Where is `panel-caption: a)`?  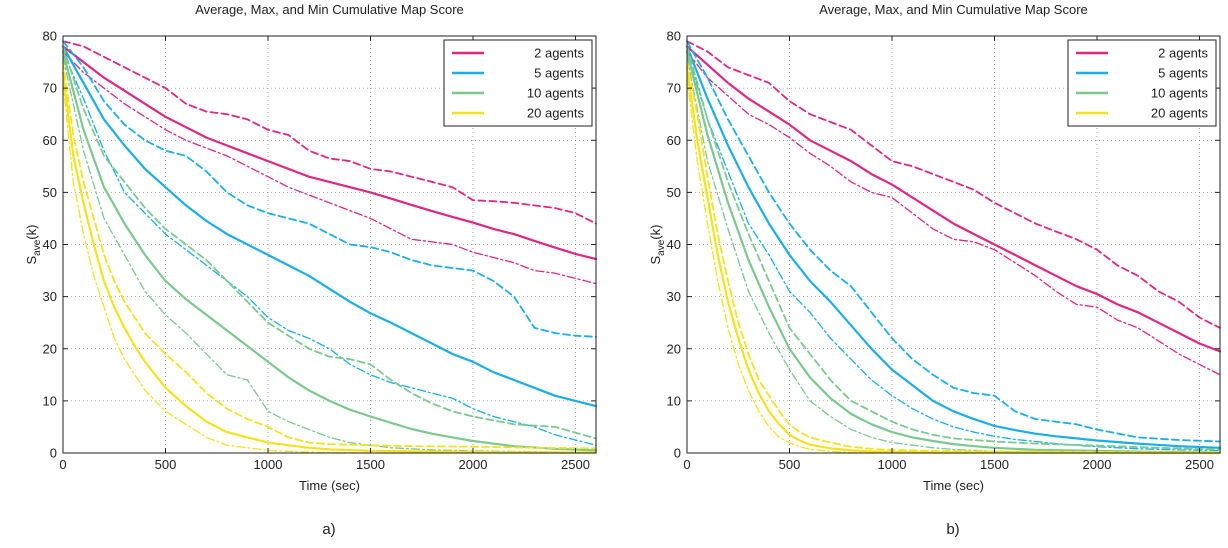 panel-caption: a) is located at coordinates (328, 529).